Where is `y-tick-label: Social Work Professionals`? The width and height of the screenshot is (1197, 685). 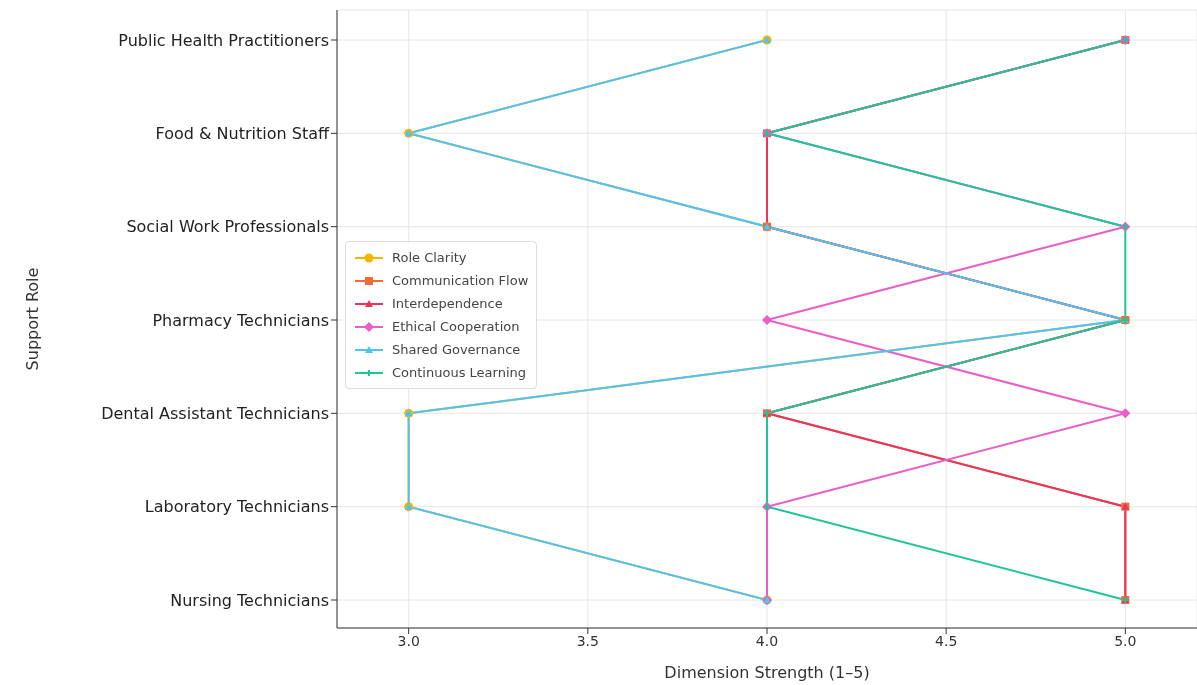
y-tick-label: Social Work Professionals is located at coordinates (227, 227).